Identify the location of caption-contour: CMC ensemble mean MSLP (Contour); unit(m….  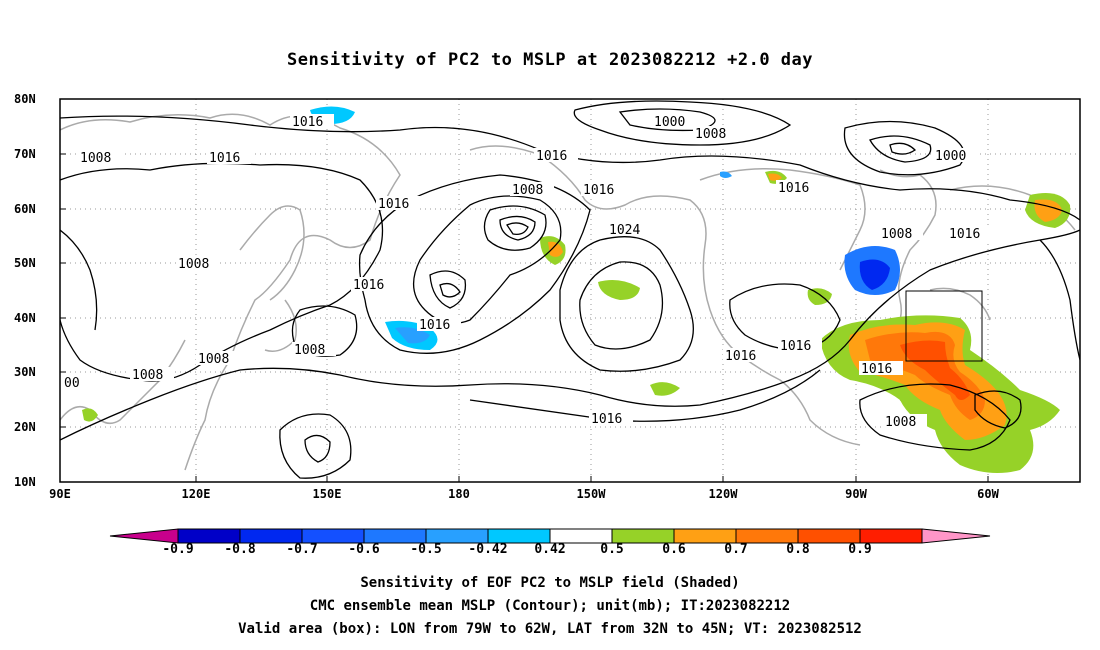
(550, 606).